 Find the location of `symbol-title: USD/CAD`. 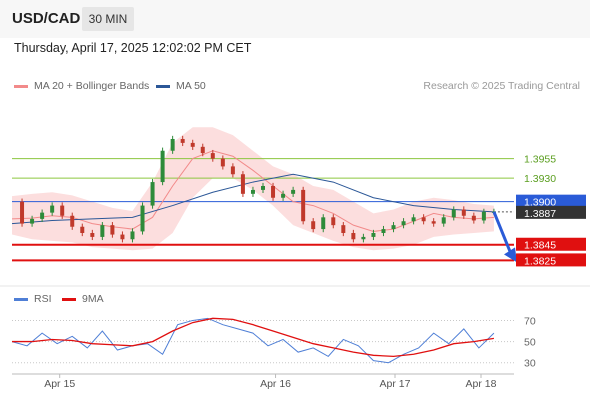

symbol-title: USD/CAD is located at coordinates (46, 18).